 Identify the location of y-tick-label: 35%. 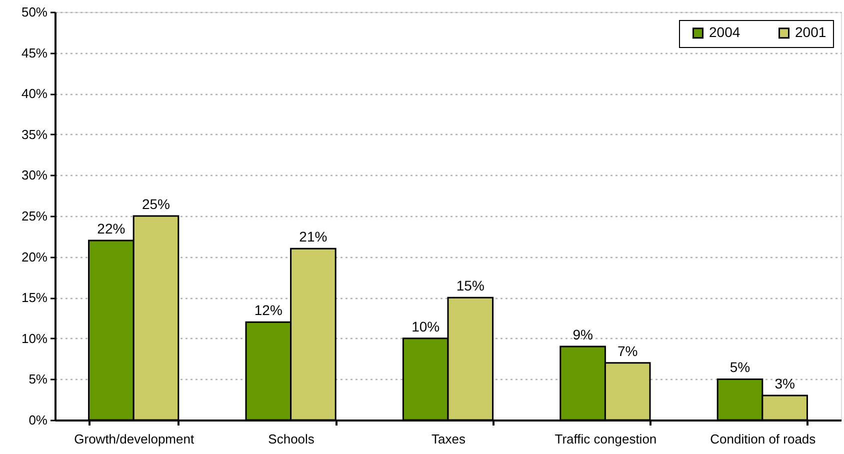
(34, 134).